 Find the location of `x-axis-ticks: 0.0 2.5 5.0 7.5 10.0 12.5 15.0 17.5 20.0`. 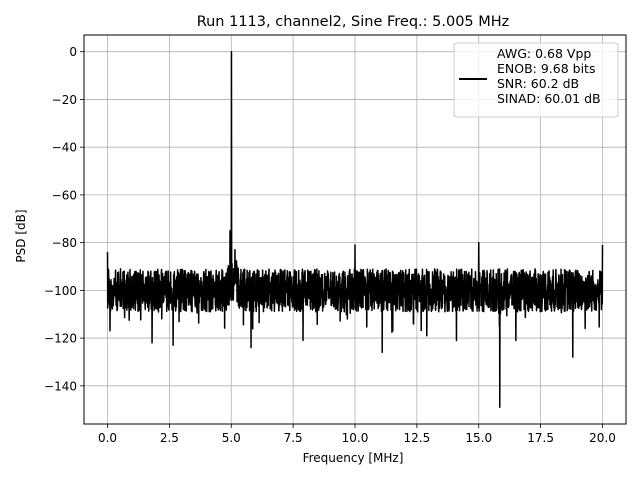

x-axis-ticks: 0.0 2.5 5.0 7.5 10.0 12.5 15.0 17.5 20.0 is located at coordinates (357, 434).